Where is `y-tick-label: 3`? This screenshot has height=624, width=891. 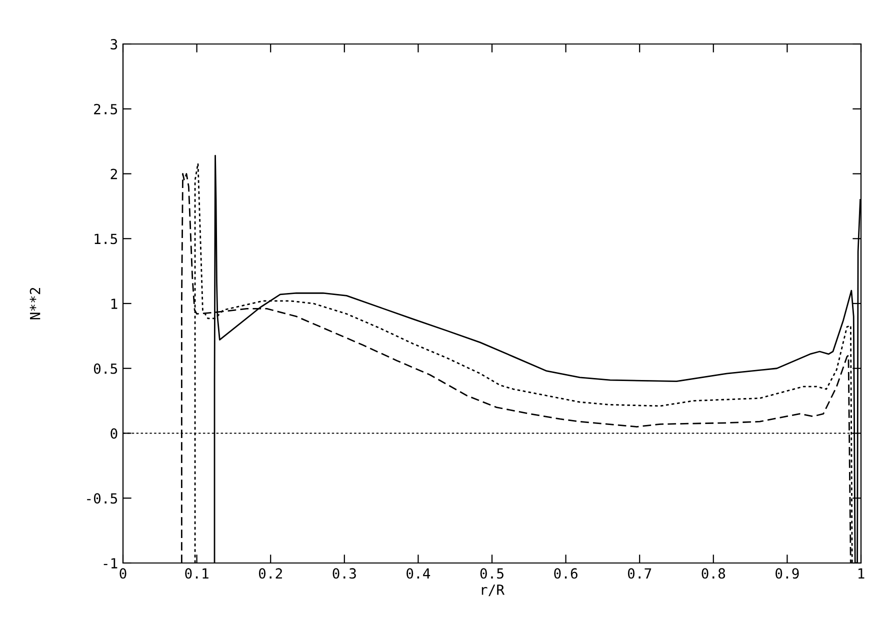 y-tick-label: 3 is located at coordinates (114, 44).